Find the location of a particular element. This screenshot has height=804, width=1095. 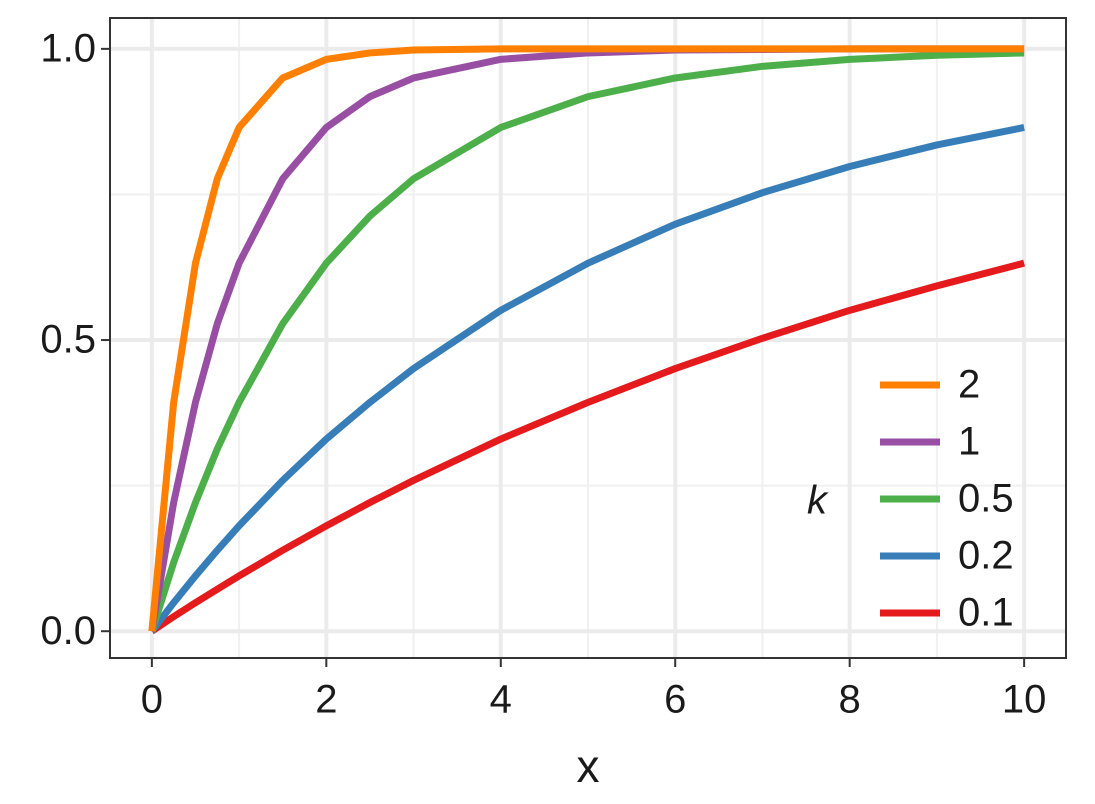

x-tick-label: 0 is located at coordinates (152, 700).